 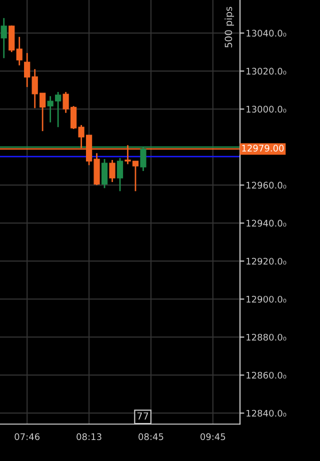 What do you see at coordinates (266, 71) in the screenshot?
I see `y-tick-label: 13020.0₀` at bounding box center [266, 71].